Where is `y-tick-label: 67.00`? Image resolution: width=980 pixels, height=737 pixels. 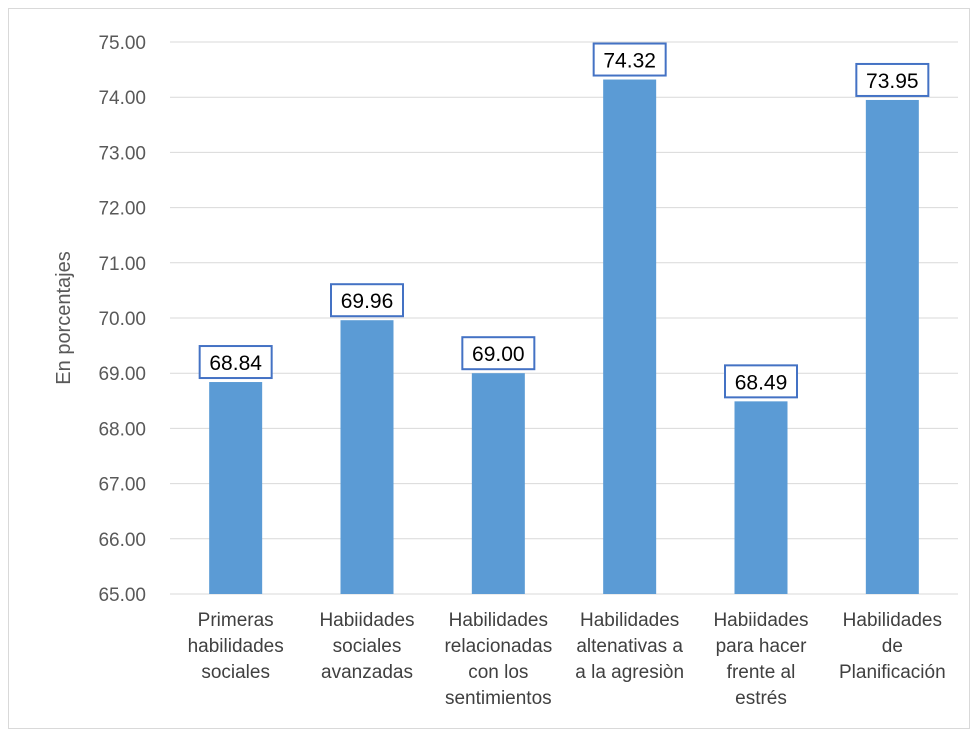 y-tick-label: 67.00 is located at coordinates (122, 485).